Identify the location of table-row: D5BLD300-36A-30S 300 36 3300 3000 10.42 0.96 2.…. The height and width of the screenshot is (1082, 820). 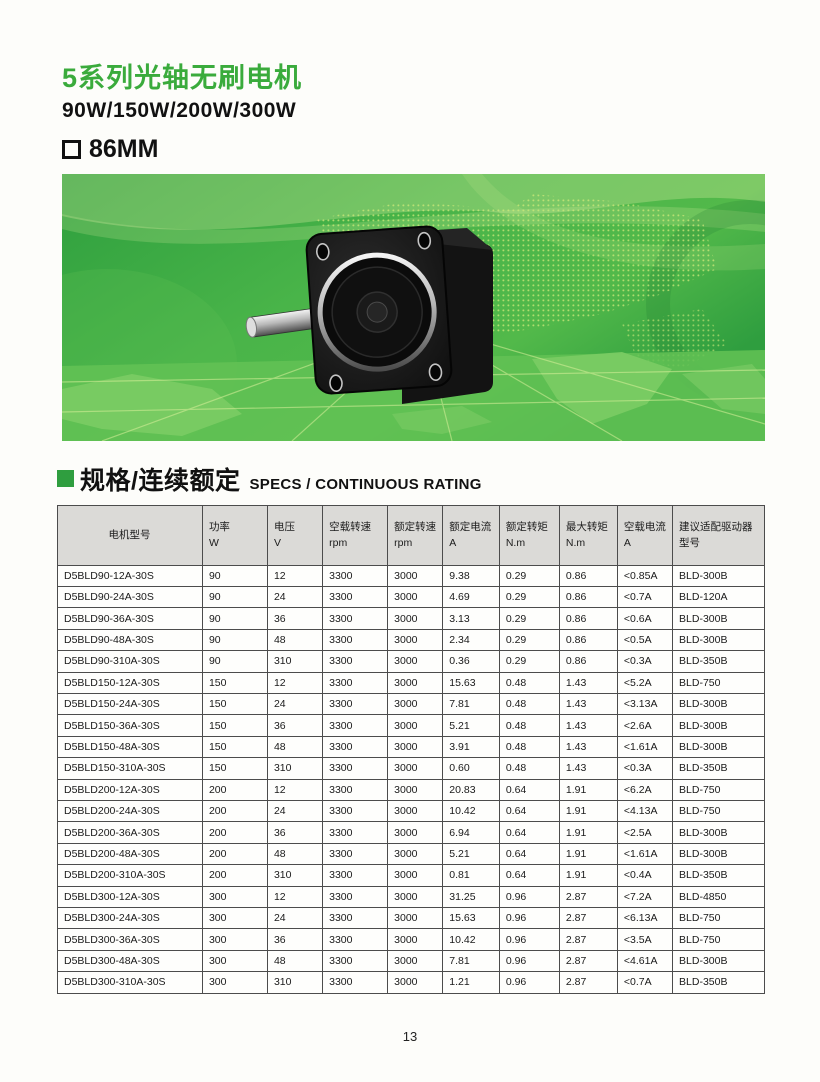
(411, 939).